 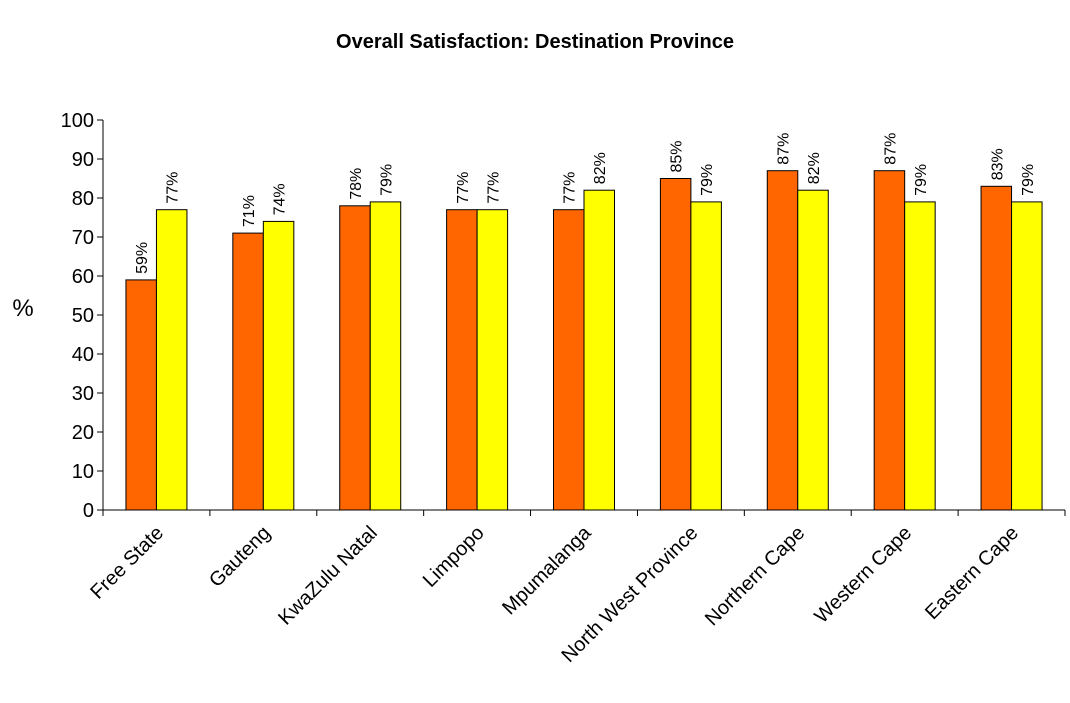 What do you see at coordinates (83, 472) in the screenshot?
I see `y-tick-label: 10` at bounding box center [83, 472].